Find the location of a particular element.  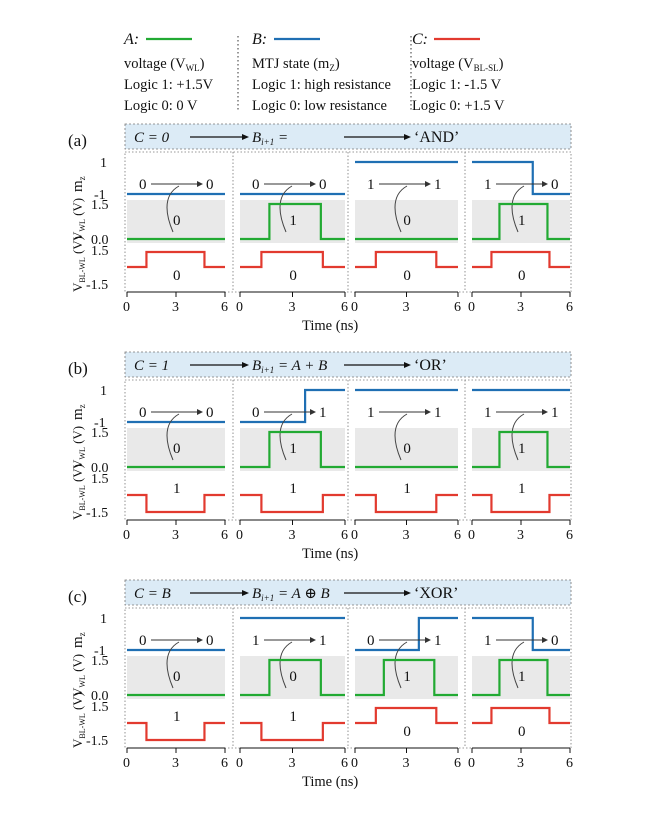

vwl-tick-high: 1.5 is located at coordinates (100, 205).